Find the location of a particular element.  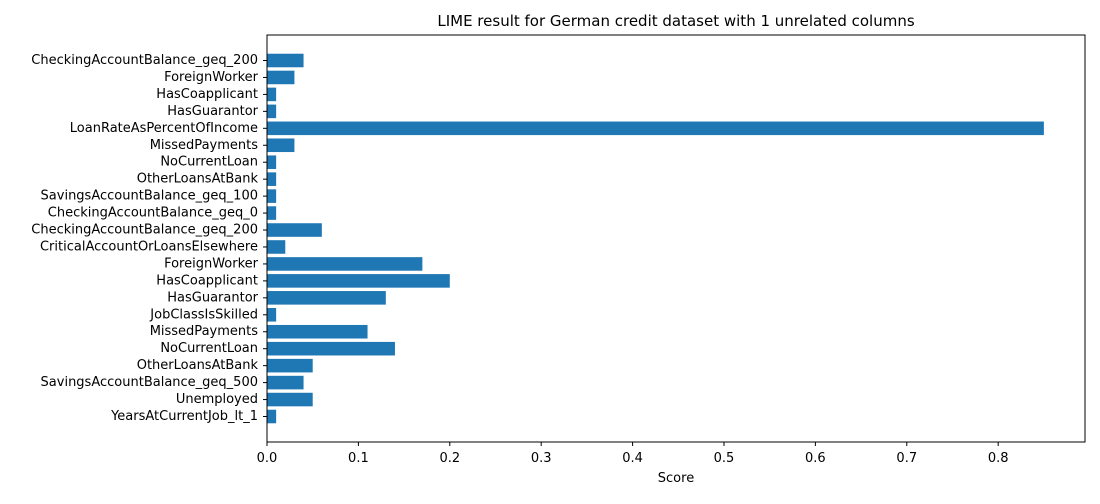

y-tick-label-18: OtherLoansAtBank is located at coordinates (198, 365).